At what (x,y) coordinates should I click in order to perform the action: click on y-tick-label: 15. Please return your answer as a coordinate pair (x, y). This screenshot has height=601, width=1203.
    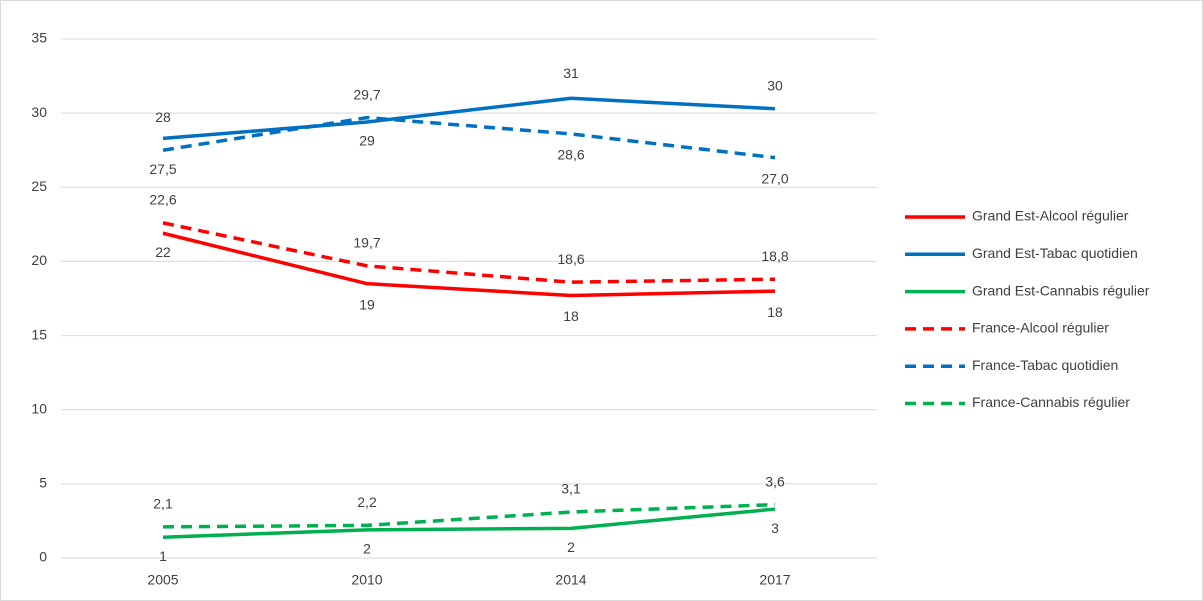
    Looking at the image, I should click on (39, 334).